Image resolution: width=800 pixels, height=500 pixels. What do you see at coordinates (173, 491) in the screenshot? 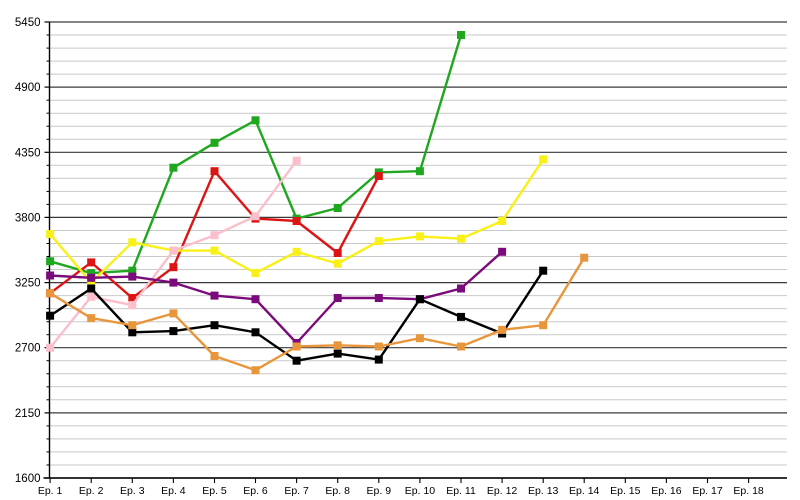
I see `x-tick-label: Ep. 4` at bounding box center [173, 491].